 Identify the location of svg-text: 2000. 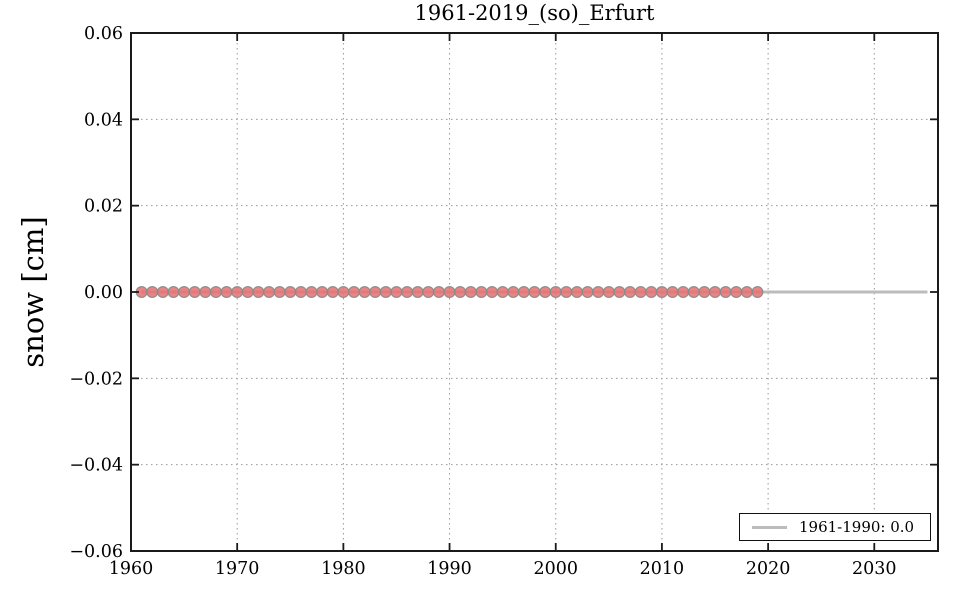
(555, 569).